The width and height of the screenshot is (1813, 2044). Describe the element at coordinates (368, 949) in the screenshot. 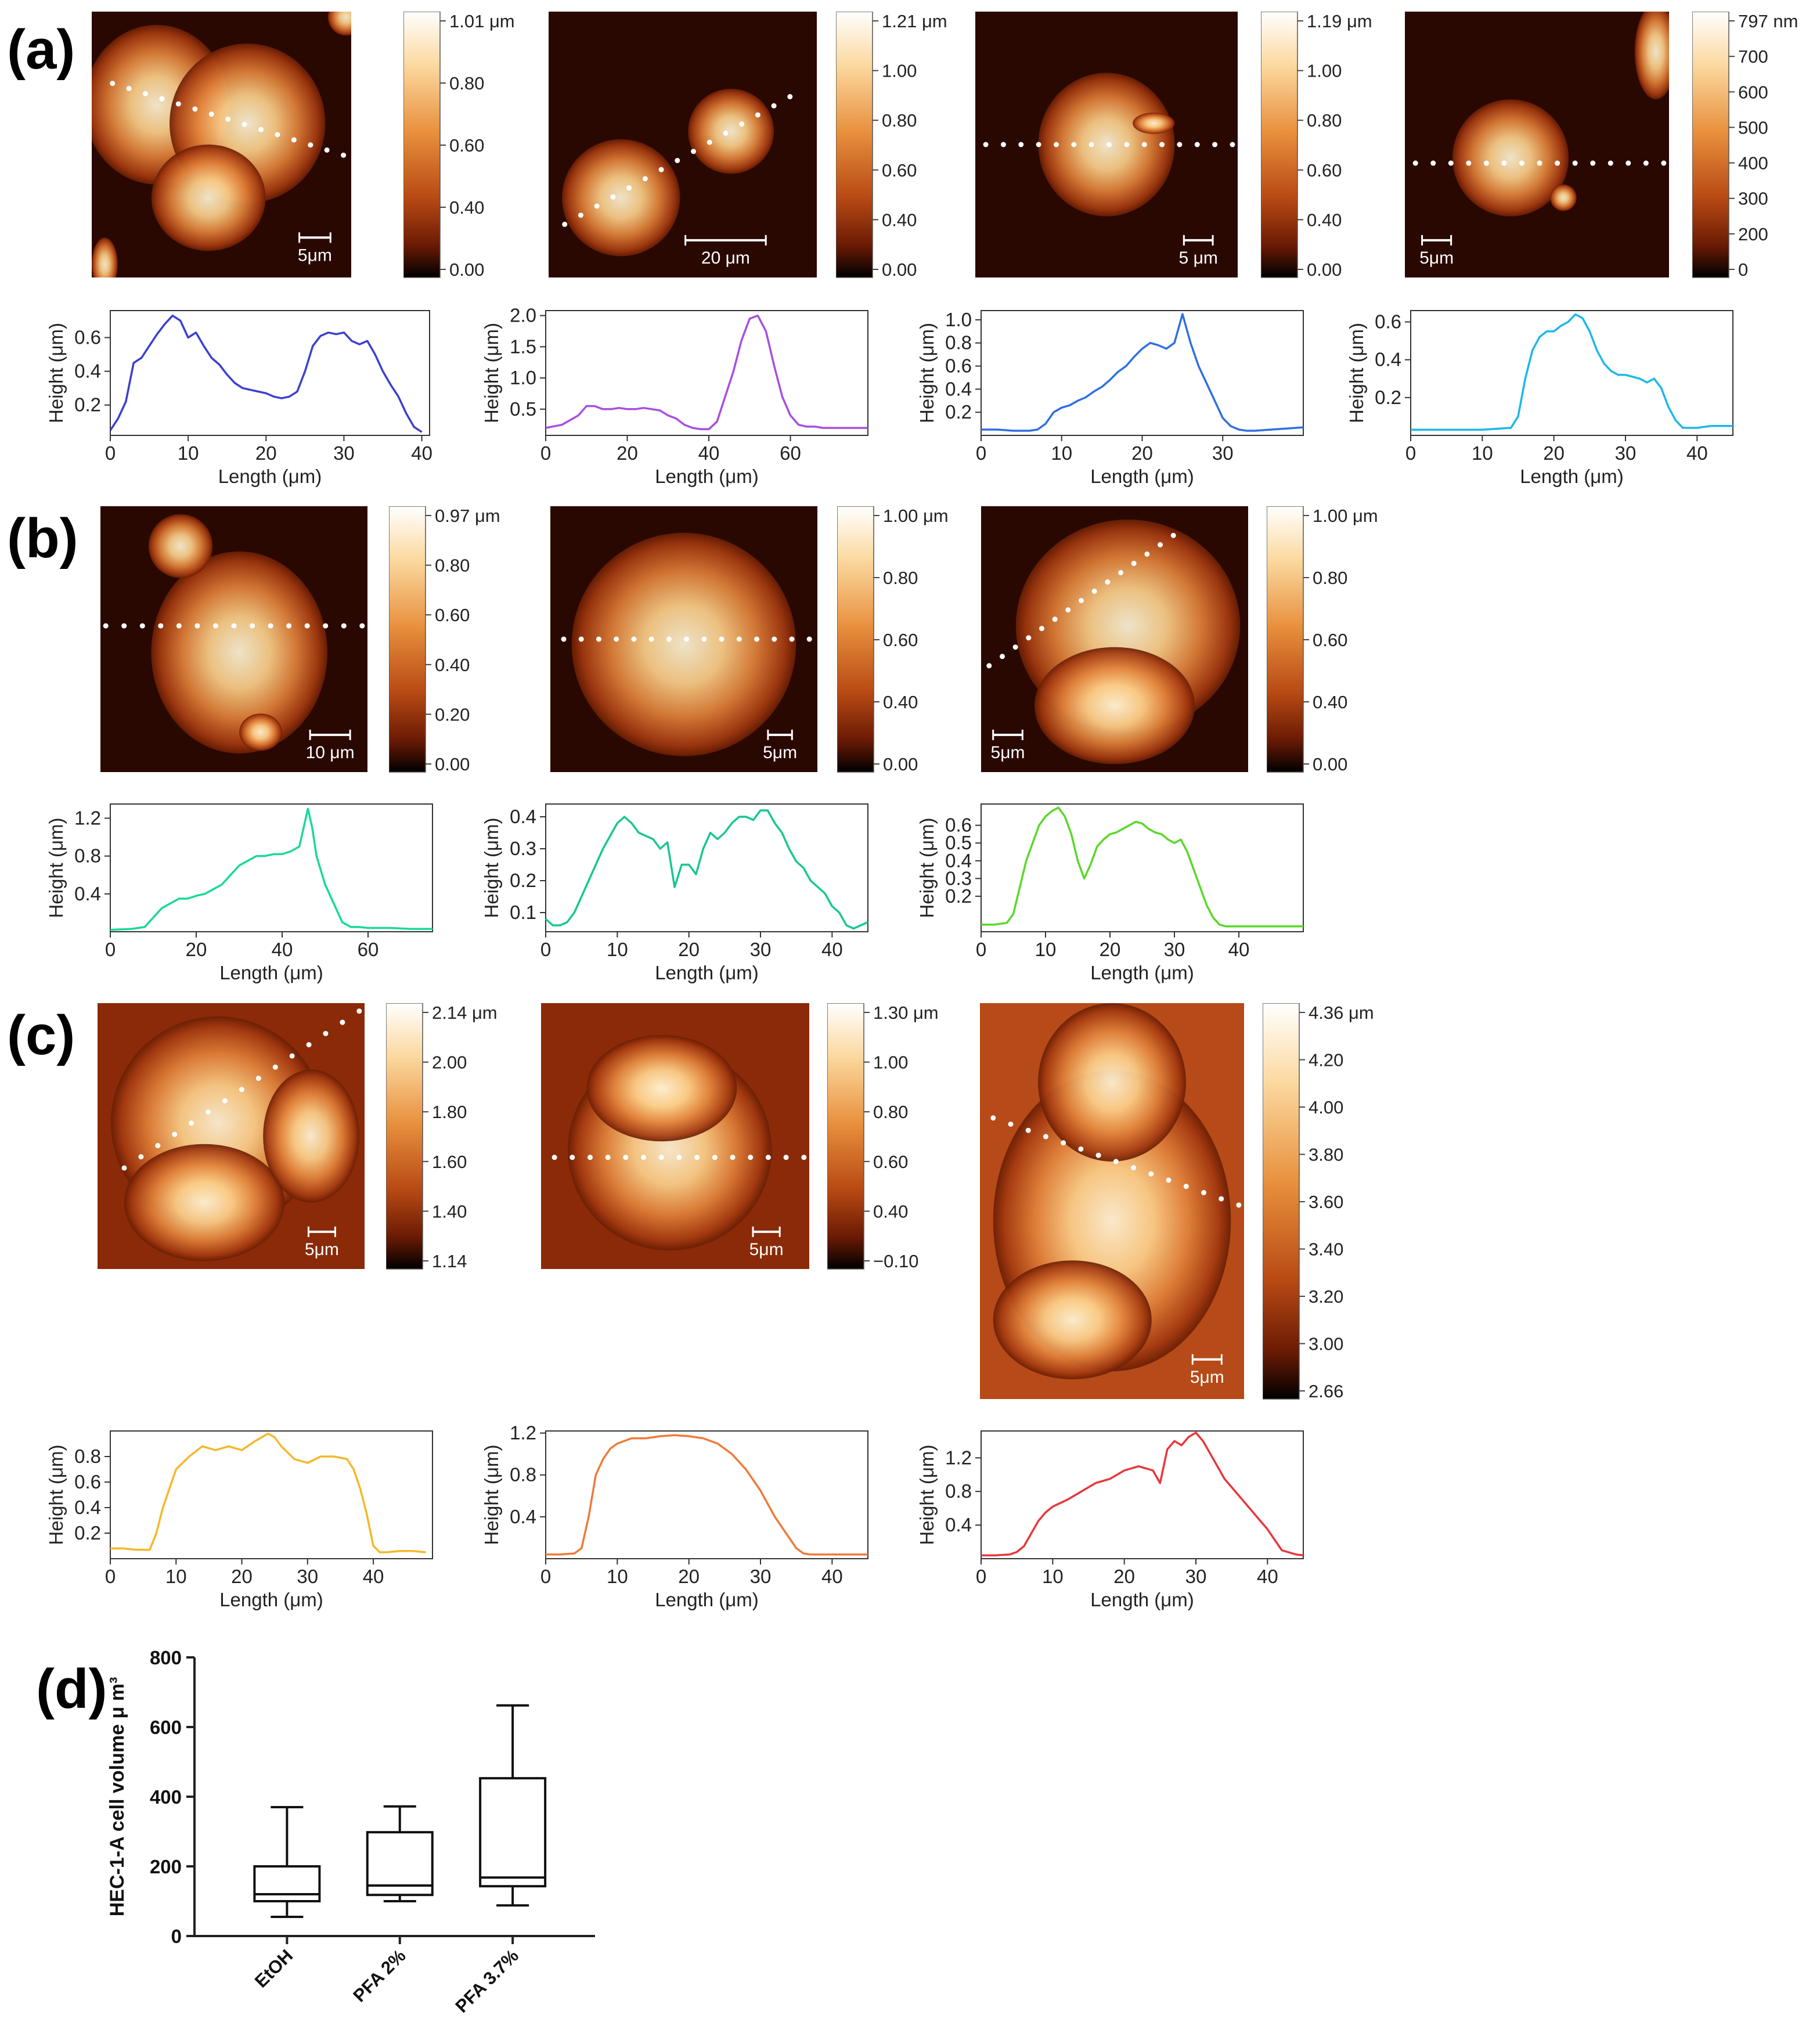

I see `x-tick-label: 60` at that location.